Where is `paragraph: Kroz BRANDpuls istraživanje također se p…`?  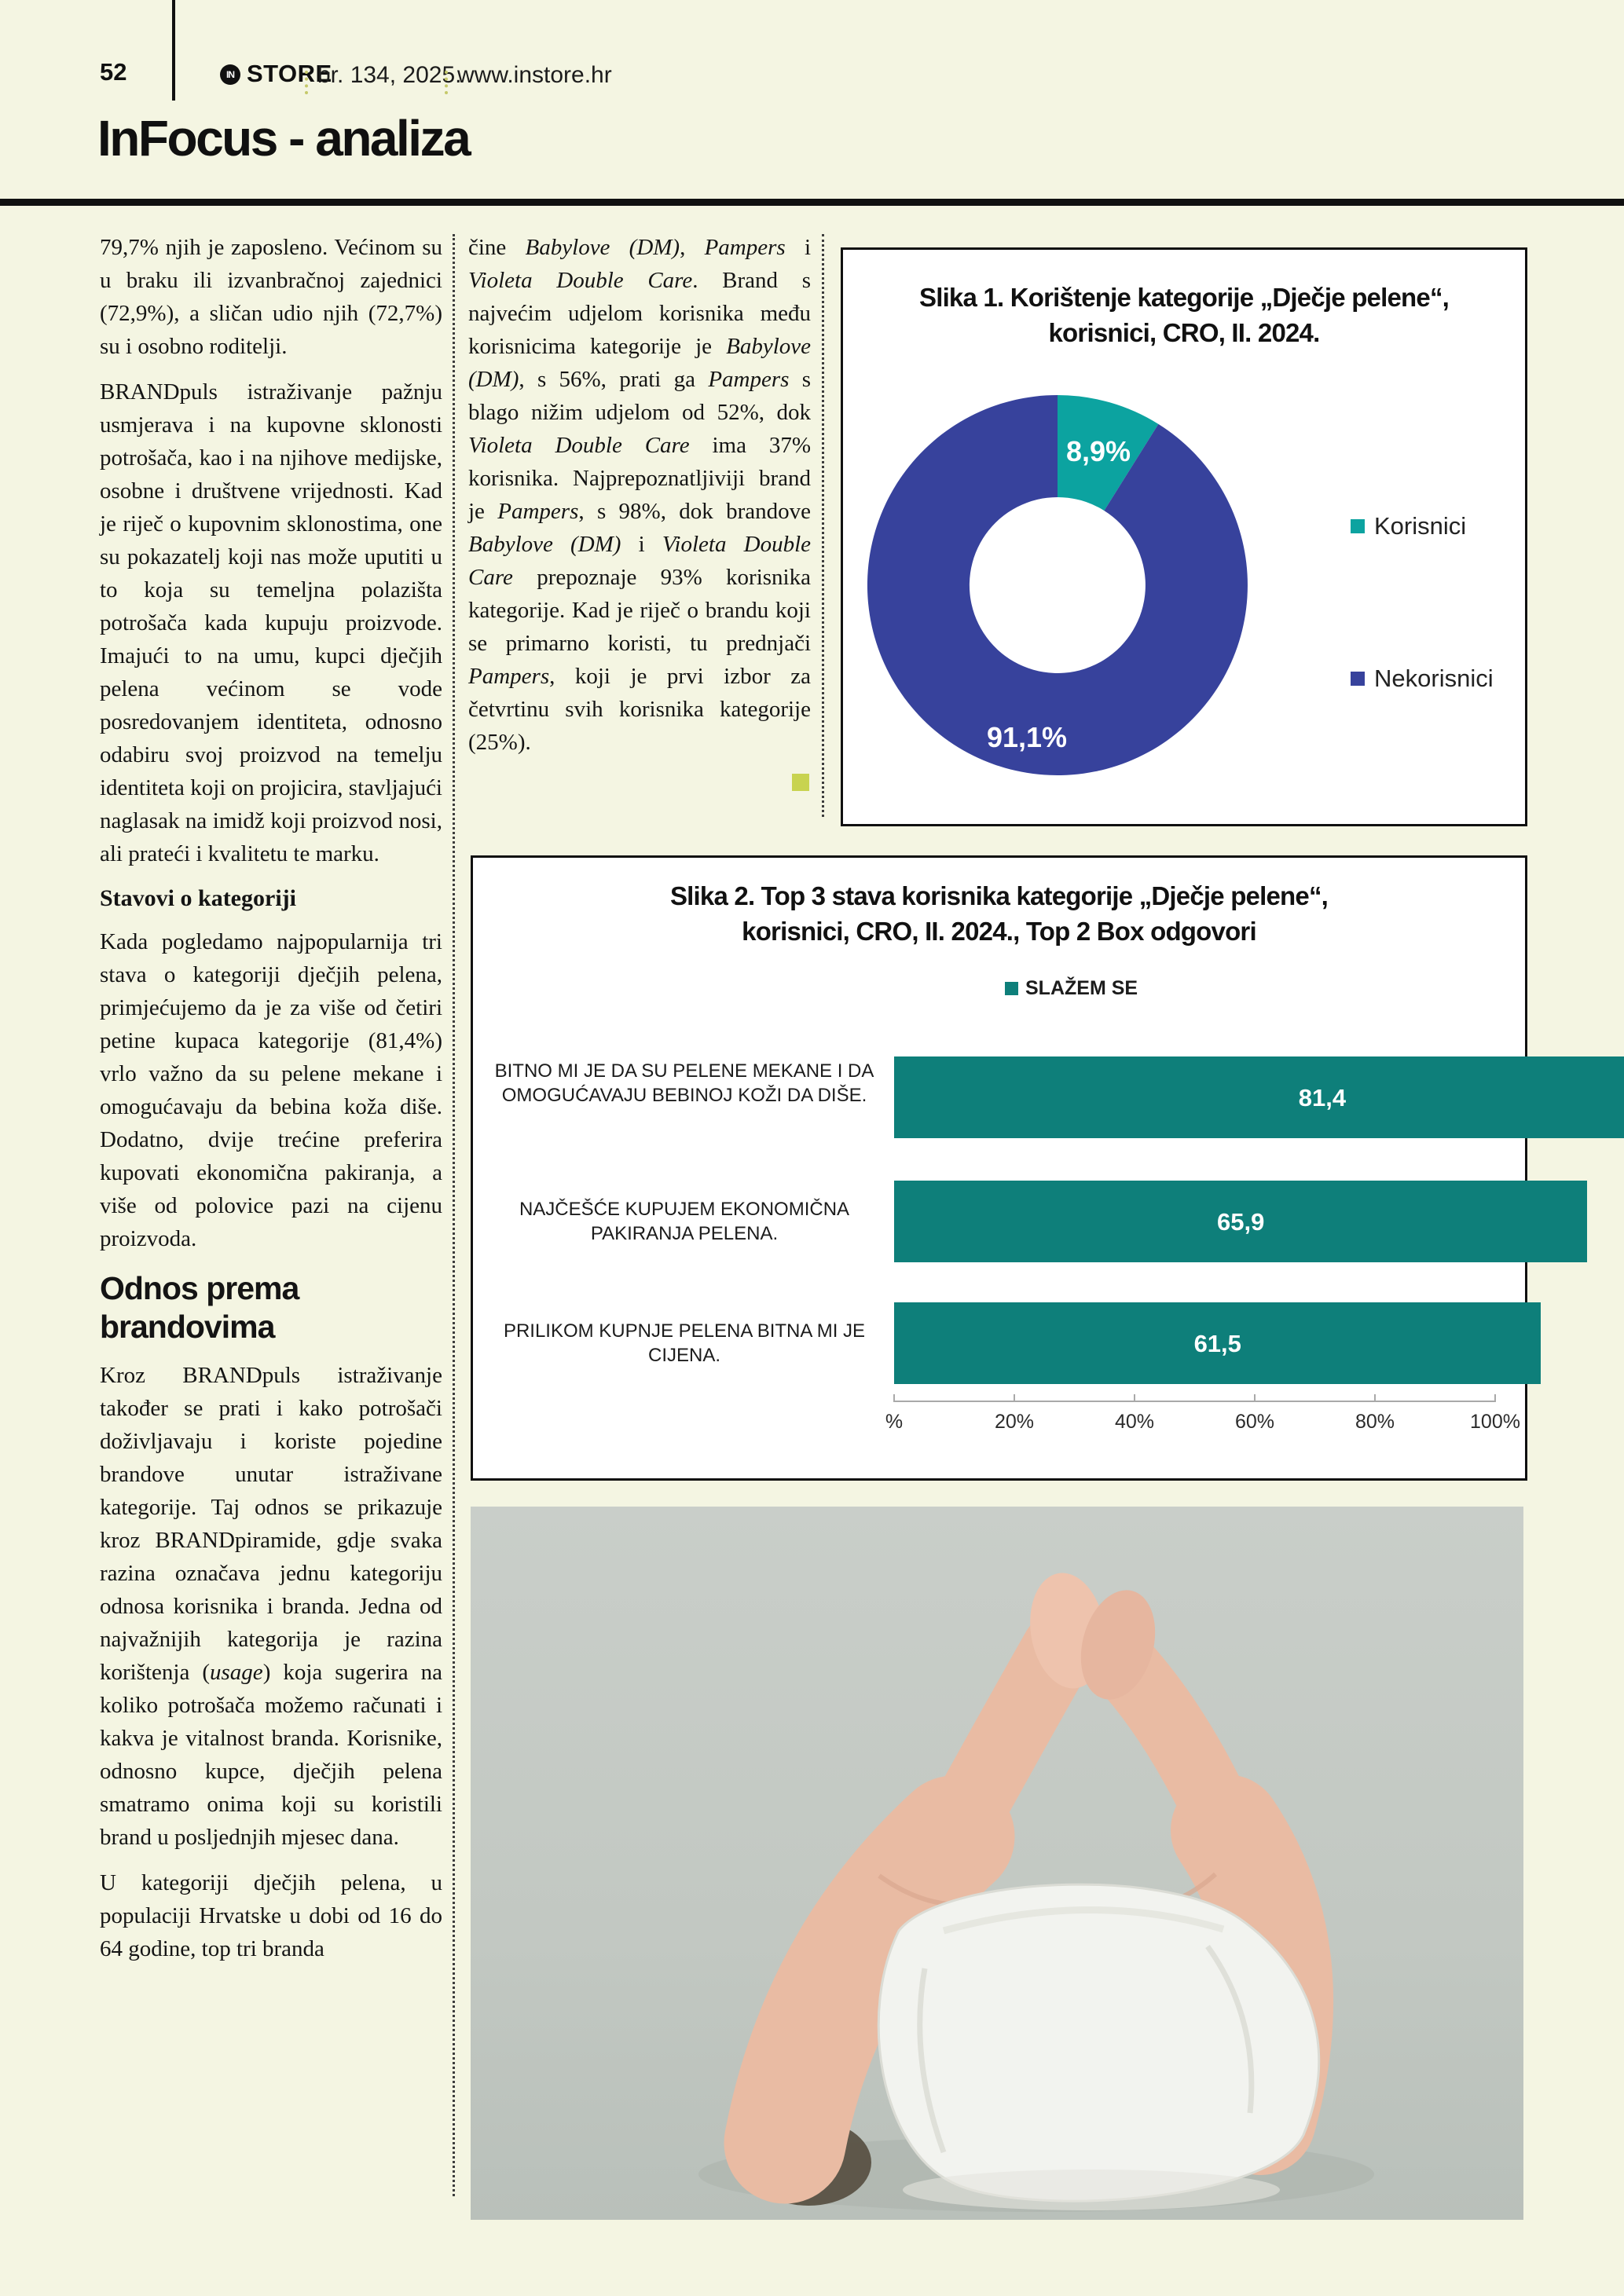
paragraph: Kroz BRANDpuls istraživanje također se p… is located at coordinates (271, 1607).